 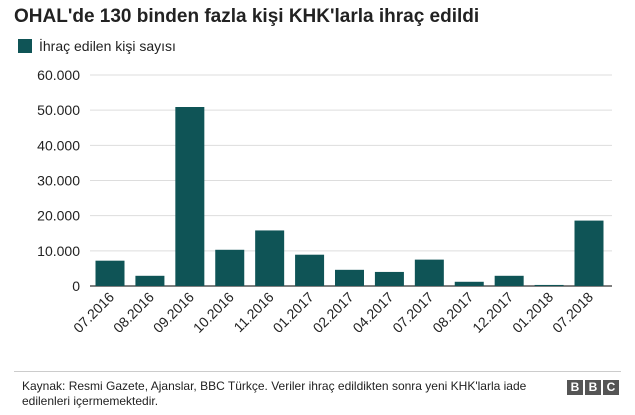 What do you see at coordinates (412, 312) in the screenshot?
I see `x-tick-label: 07.2017` at bounding box center [412, 312].